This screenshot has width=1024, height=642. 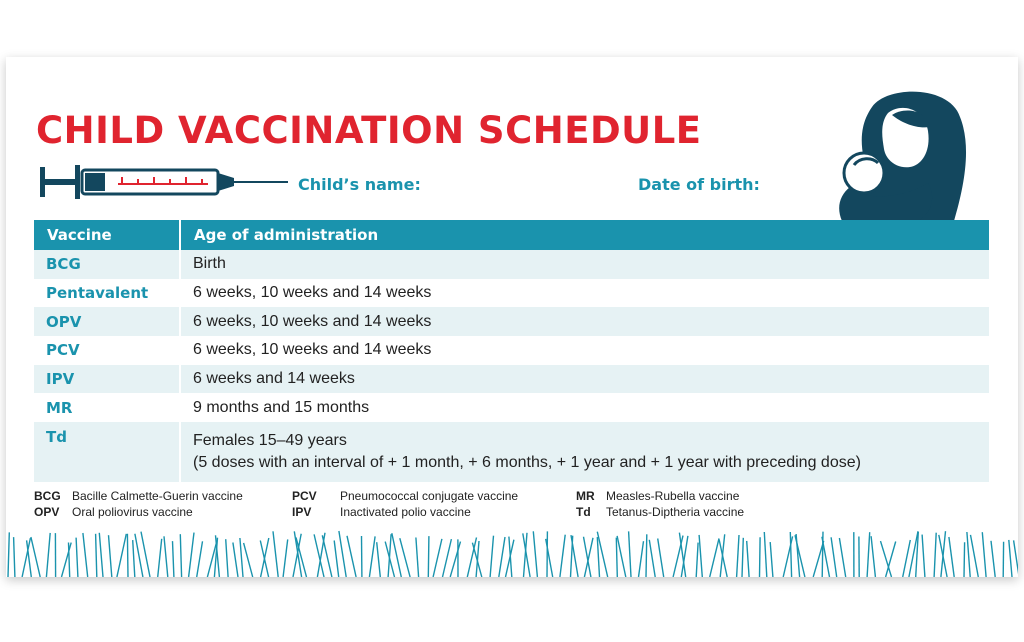 I want to click on legend-item: OPV Oral poliovirus vaccine, so click(x=138, y=512).